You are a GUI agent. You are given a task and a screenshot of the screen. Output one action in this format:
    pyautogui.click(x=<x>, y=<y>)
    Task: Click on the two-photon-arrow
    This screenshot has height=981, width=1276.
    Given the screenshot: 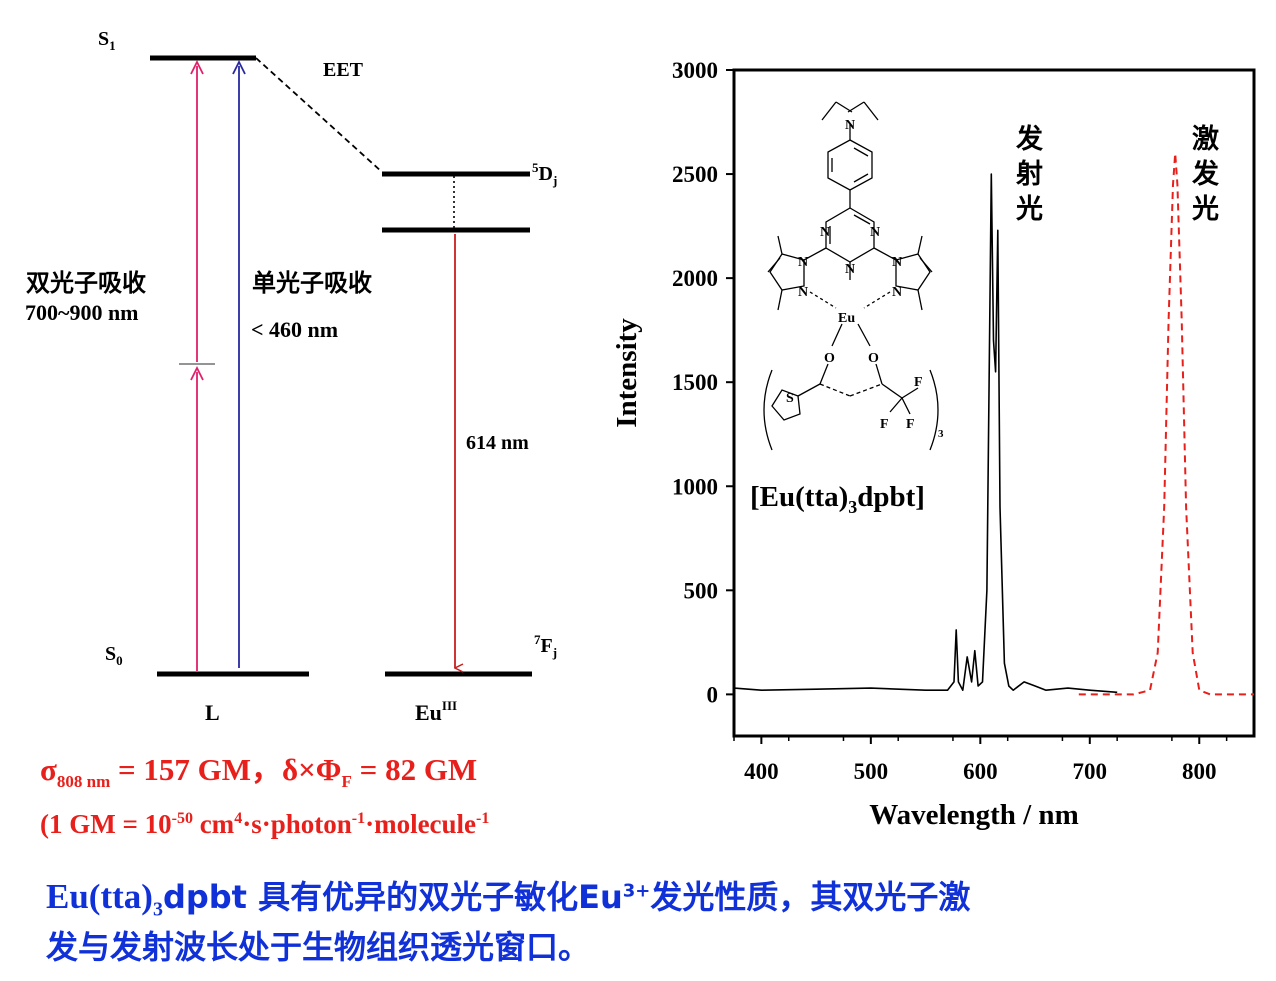 What is the action you would take?
    pyautogui.click(x=197, y=365)
    